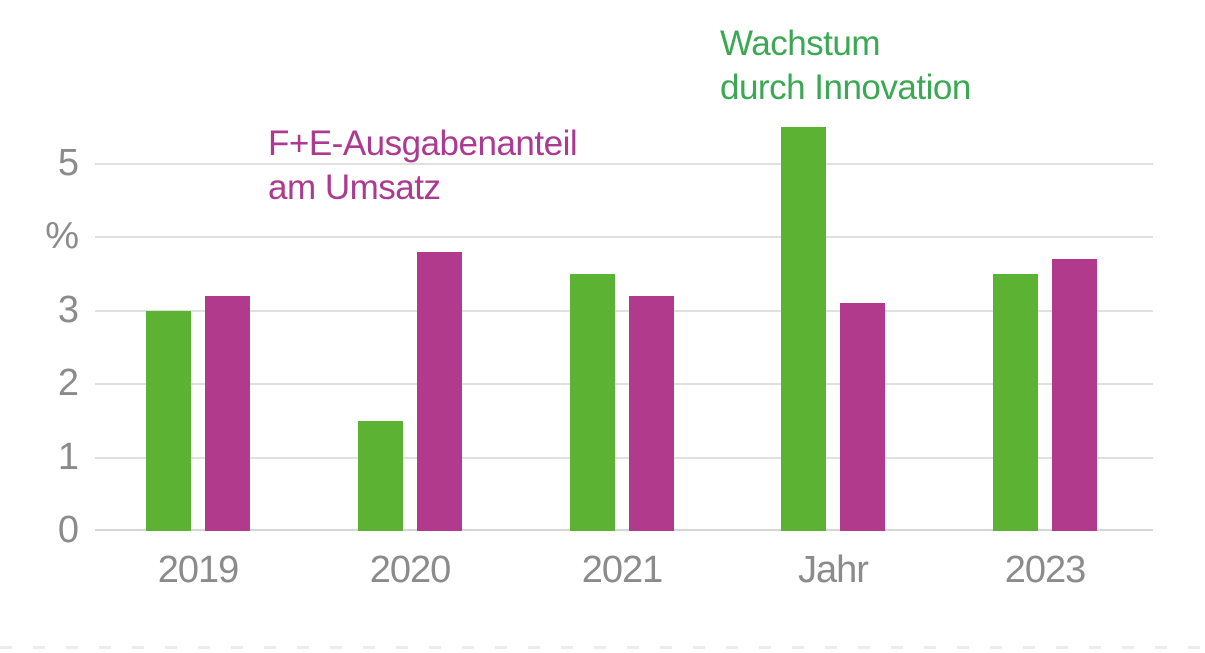  I want to click on y-tick-1: 1, so click(68, 457).